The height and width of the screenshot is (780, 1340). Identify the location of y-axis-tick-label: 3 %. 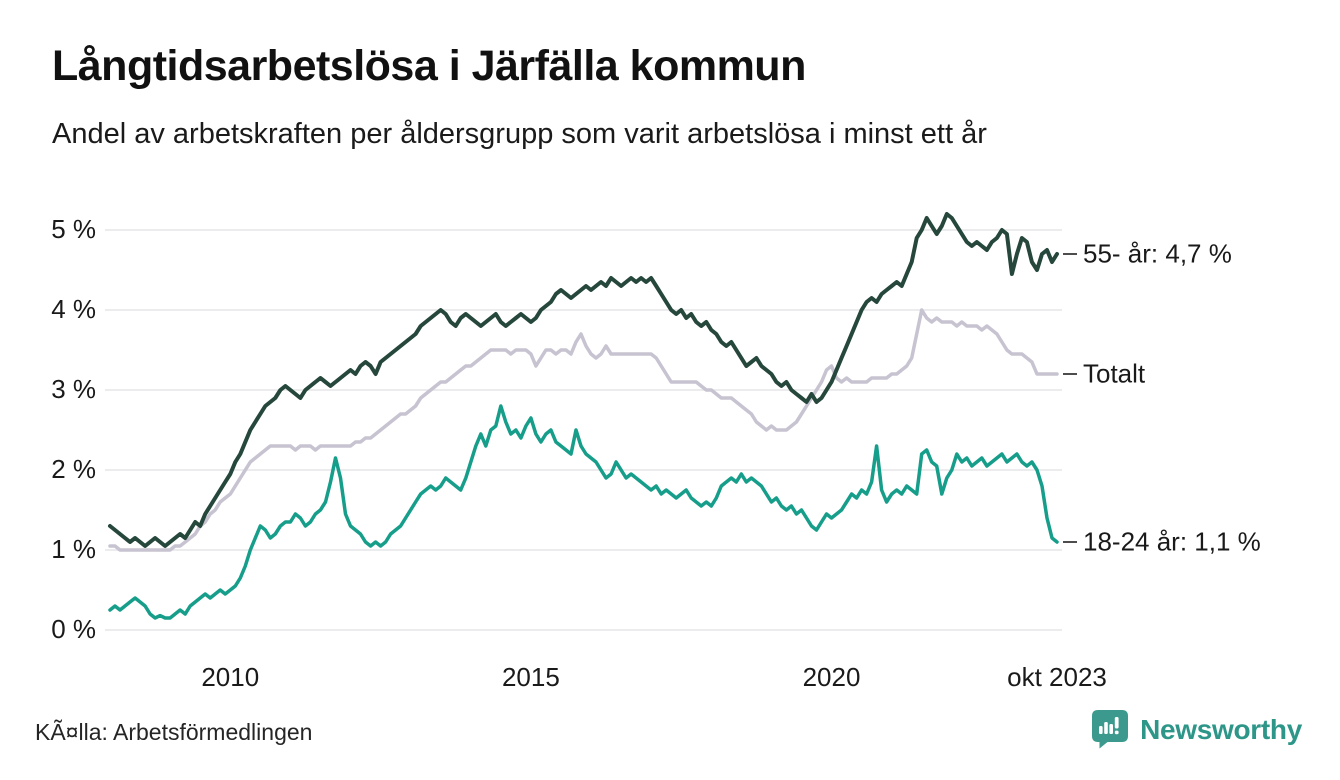
(73, 388).